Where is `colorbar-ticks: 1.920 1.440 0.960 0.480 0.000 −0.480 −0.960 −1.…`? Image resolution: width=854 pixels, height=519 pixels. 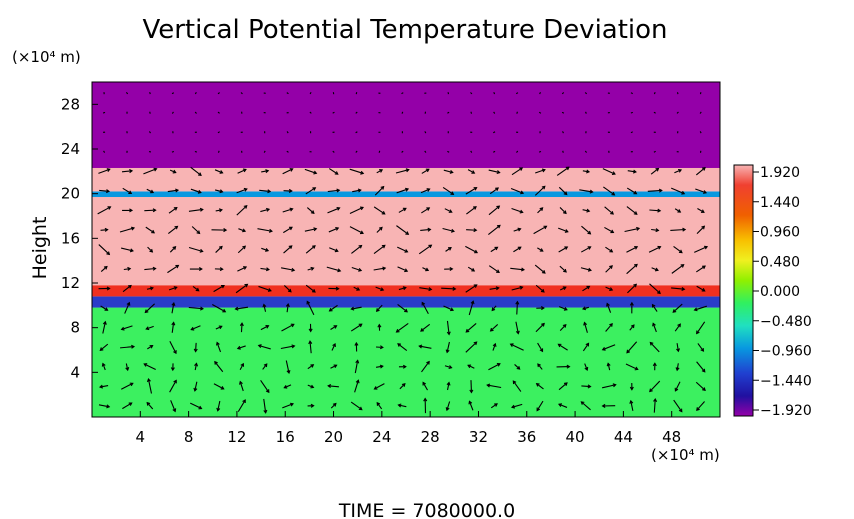 colorbar-ticks: 1.920 1.440 0.960 0.480 0.000 −0.480 −0.960 −1.… is located at coordinates (782, 292).